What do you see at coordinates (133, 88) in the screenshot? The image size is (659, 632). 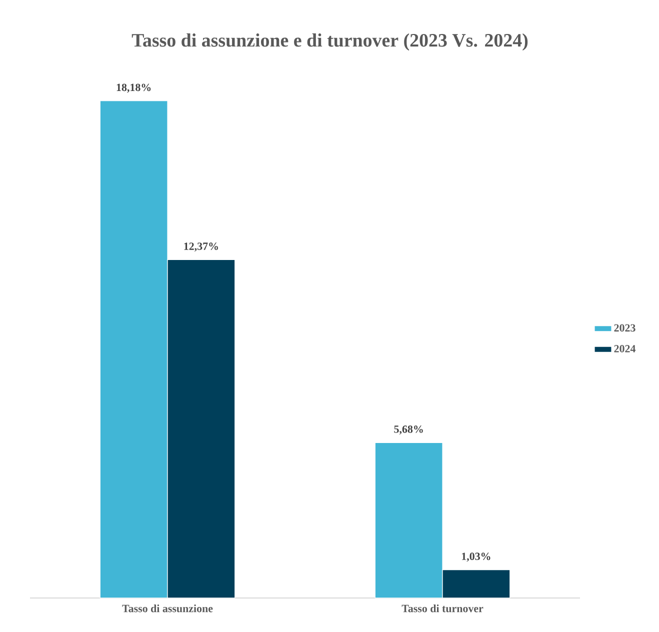 I see `data-label: 18,18%` at bounding box center [133, 88].